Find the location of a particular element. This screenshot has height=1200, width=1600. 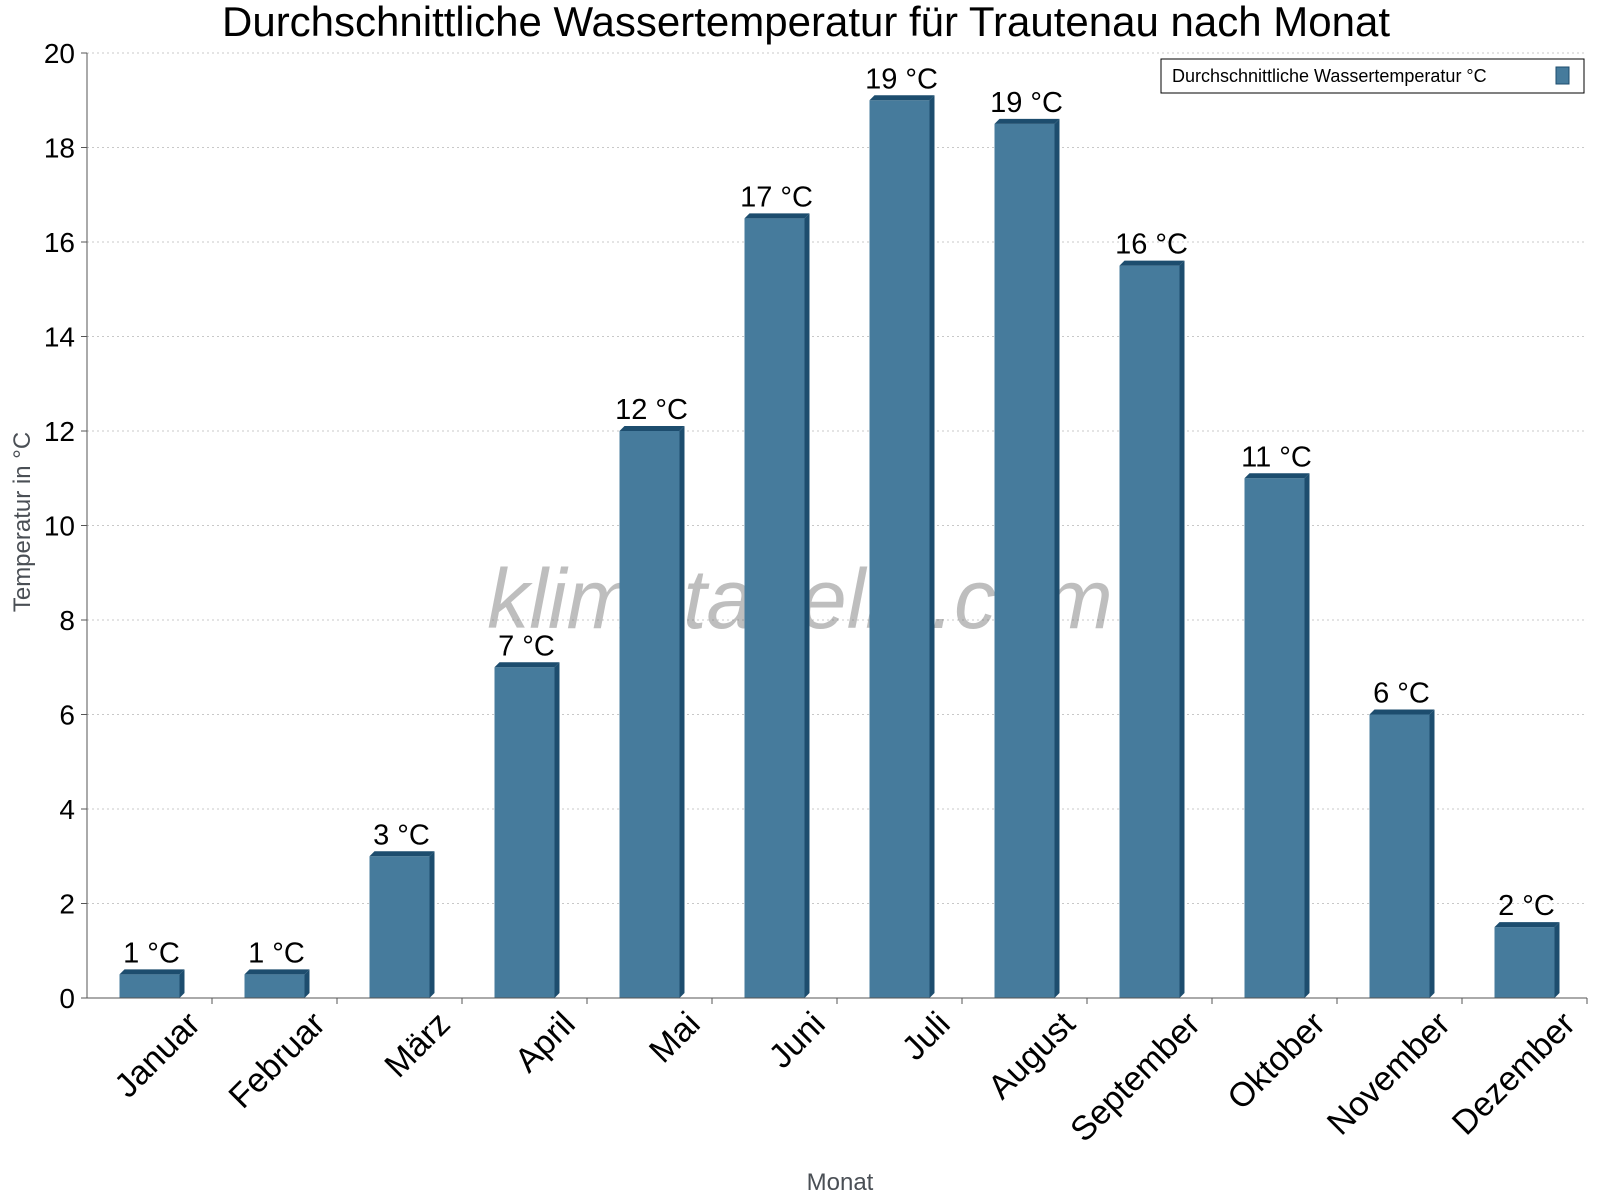

x-tick-label: Juli is located at coordinates (926, 1036).